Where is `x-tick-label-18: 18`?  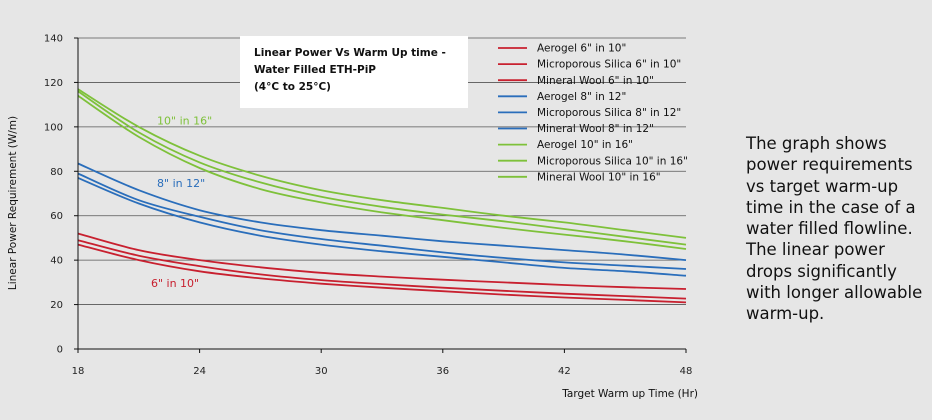
x-tick-label-18: 18 is located at coordinates (78, 371).